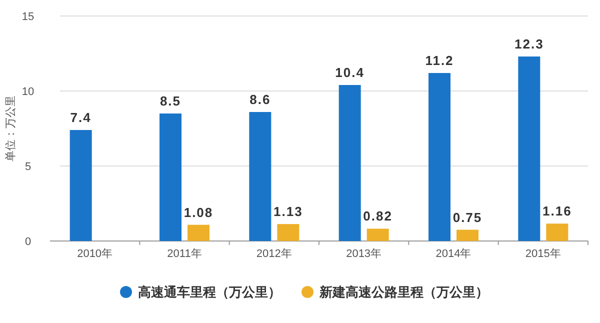 The image size is (600, 323). What do you see at coordinates (184, 254) in the screenshot?
I see `x-tick-label: 2011年` at bounding box center [184, 254].